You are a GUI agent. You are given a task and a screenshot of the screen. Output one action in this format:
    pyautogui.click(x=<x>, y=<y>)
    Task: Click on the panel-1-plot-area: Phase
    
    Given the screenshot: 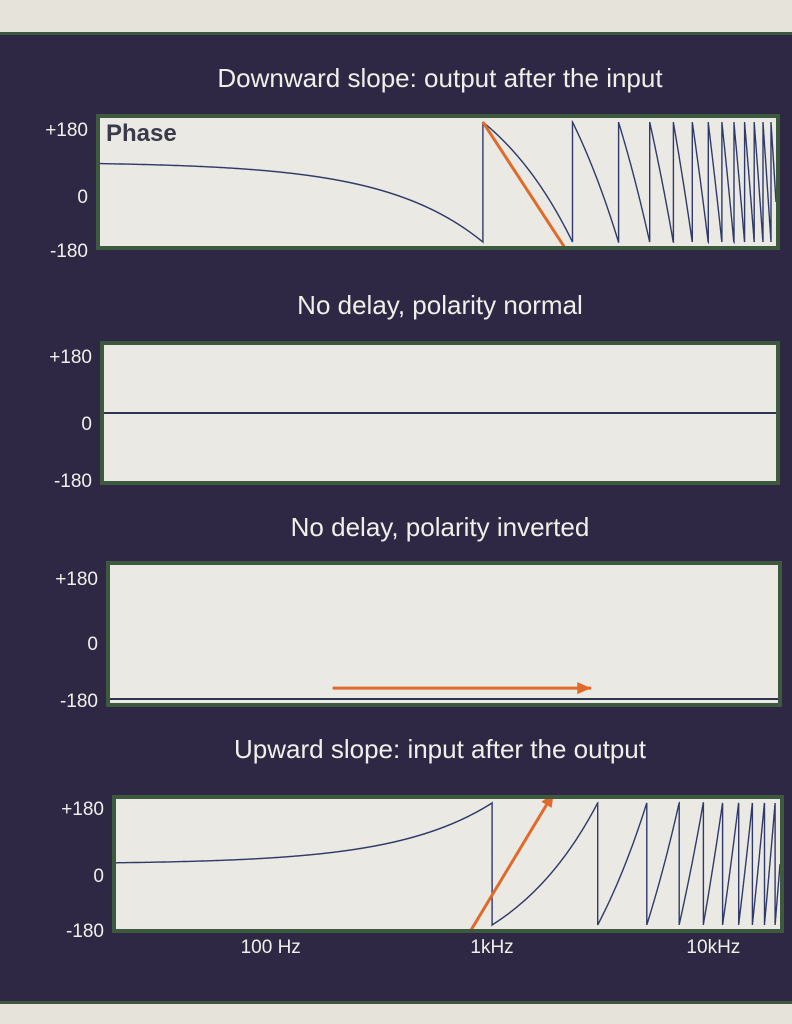 What is the action you would take?
    pyautogui.click(x=438, y=182)
    